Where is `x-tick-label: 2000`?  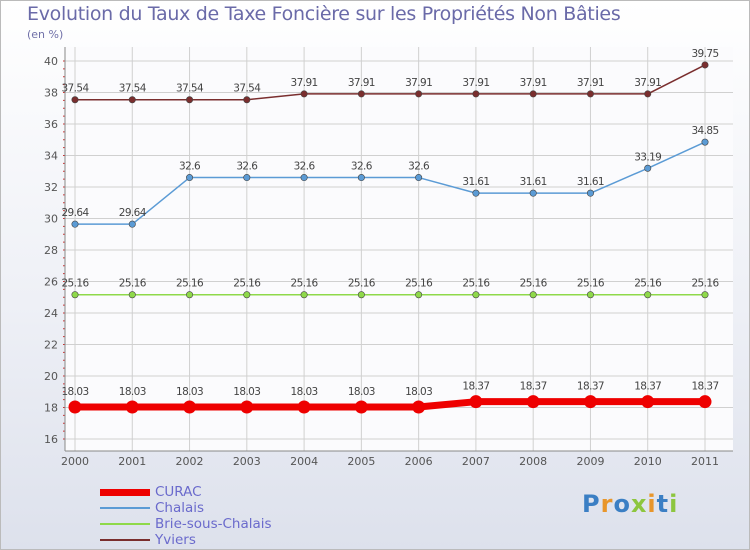
x-tick-label: 2000 is located at coordinates (75, 461).